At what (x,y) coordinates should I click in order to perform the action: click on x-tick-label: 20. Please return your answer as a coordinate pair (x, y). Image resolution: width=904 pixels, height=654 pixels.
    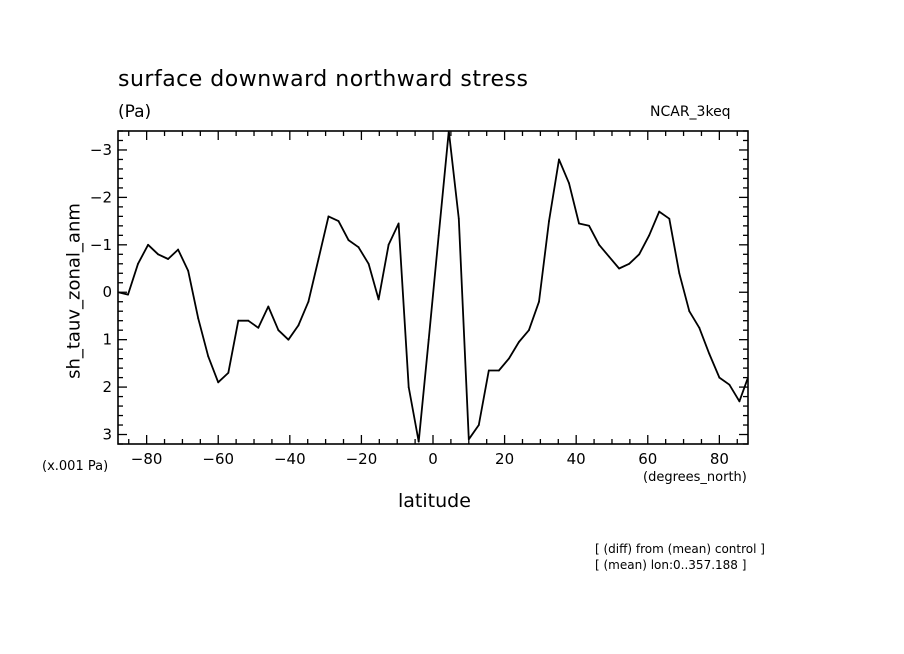
    Looking at the image, I should click on (504, 459).